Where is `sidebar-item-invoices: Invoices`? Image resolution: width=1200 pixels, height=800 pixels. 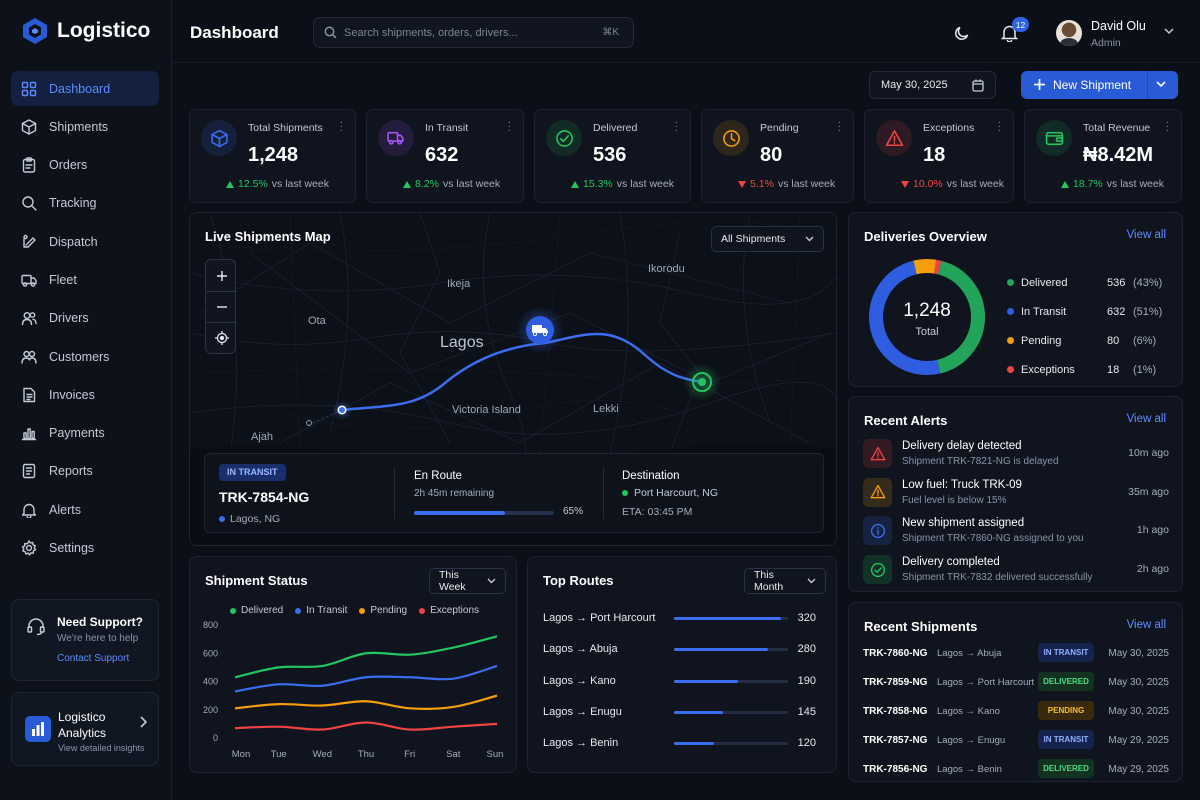 sidebar-item-invoices: Invoices is located at coordinates (85, 394).